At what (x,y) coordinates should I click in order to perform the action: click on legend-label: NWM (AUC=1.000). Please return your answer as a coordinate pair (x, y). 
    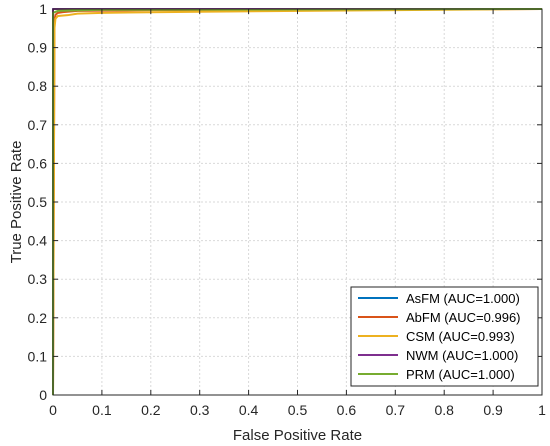
    Looking at the image, I should click on (462, 355).